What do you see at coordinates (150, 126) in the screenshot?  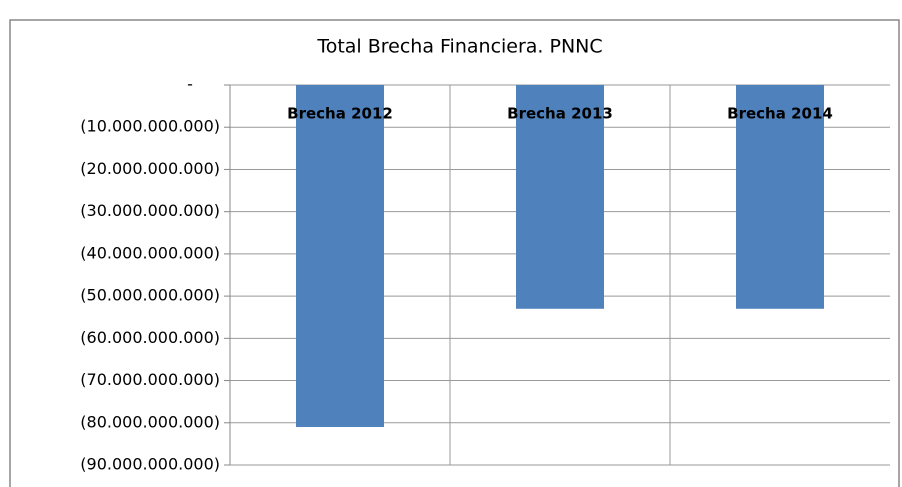 I see `y-tick-label: (10.000.000.000)` at bounding box center [150, 126].